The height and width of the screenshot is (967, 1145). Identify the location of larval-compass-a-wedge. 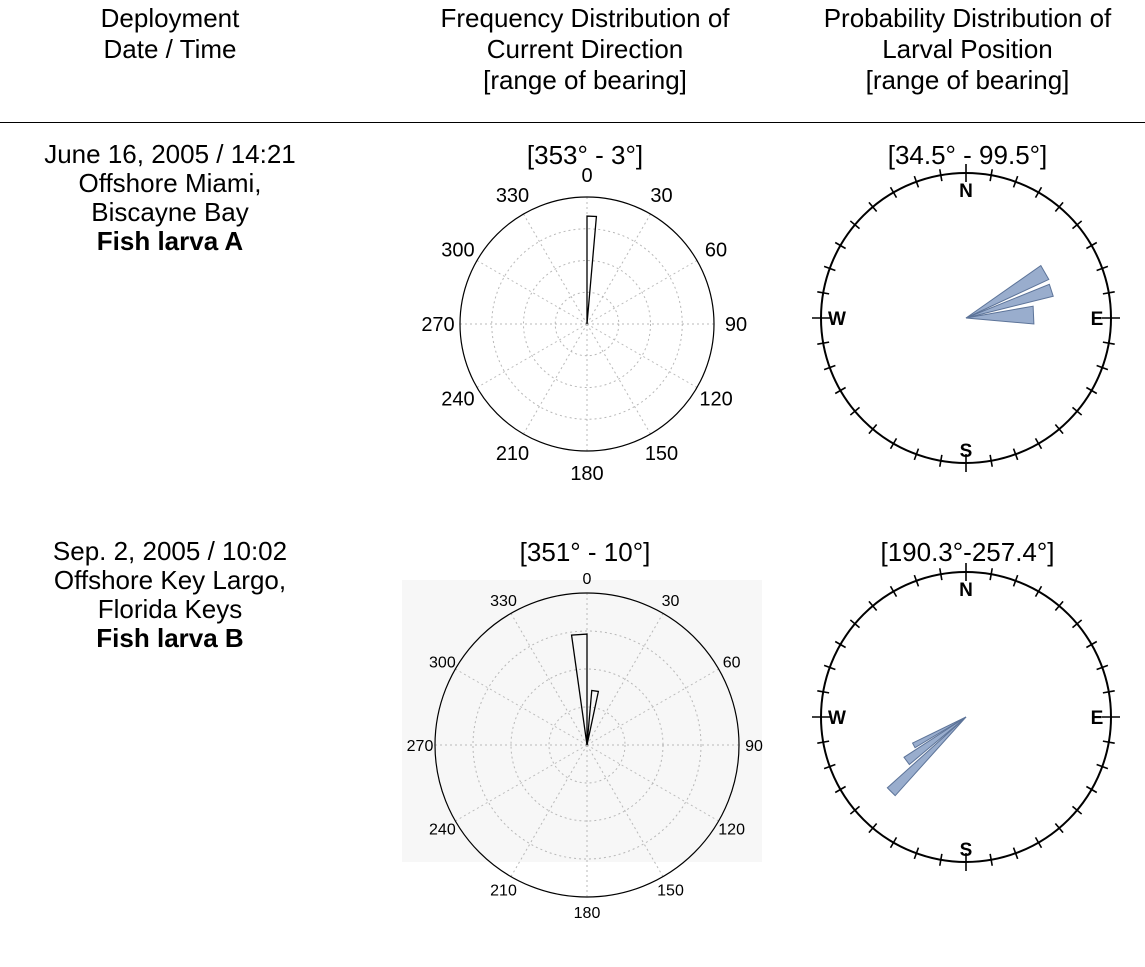
(1000, 315).